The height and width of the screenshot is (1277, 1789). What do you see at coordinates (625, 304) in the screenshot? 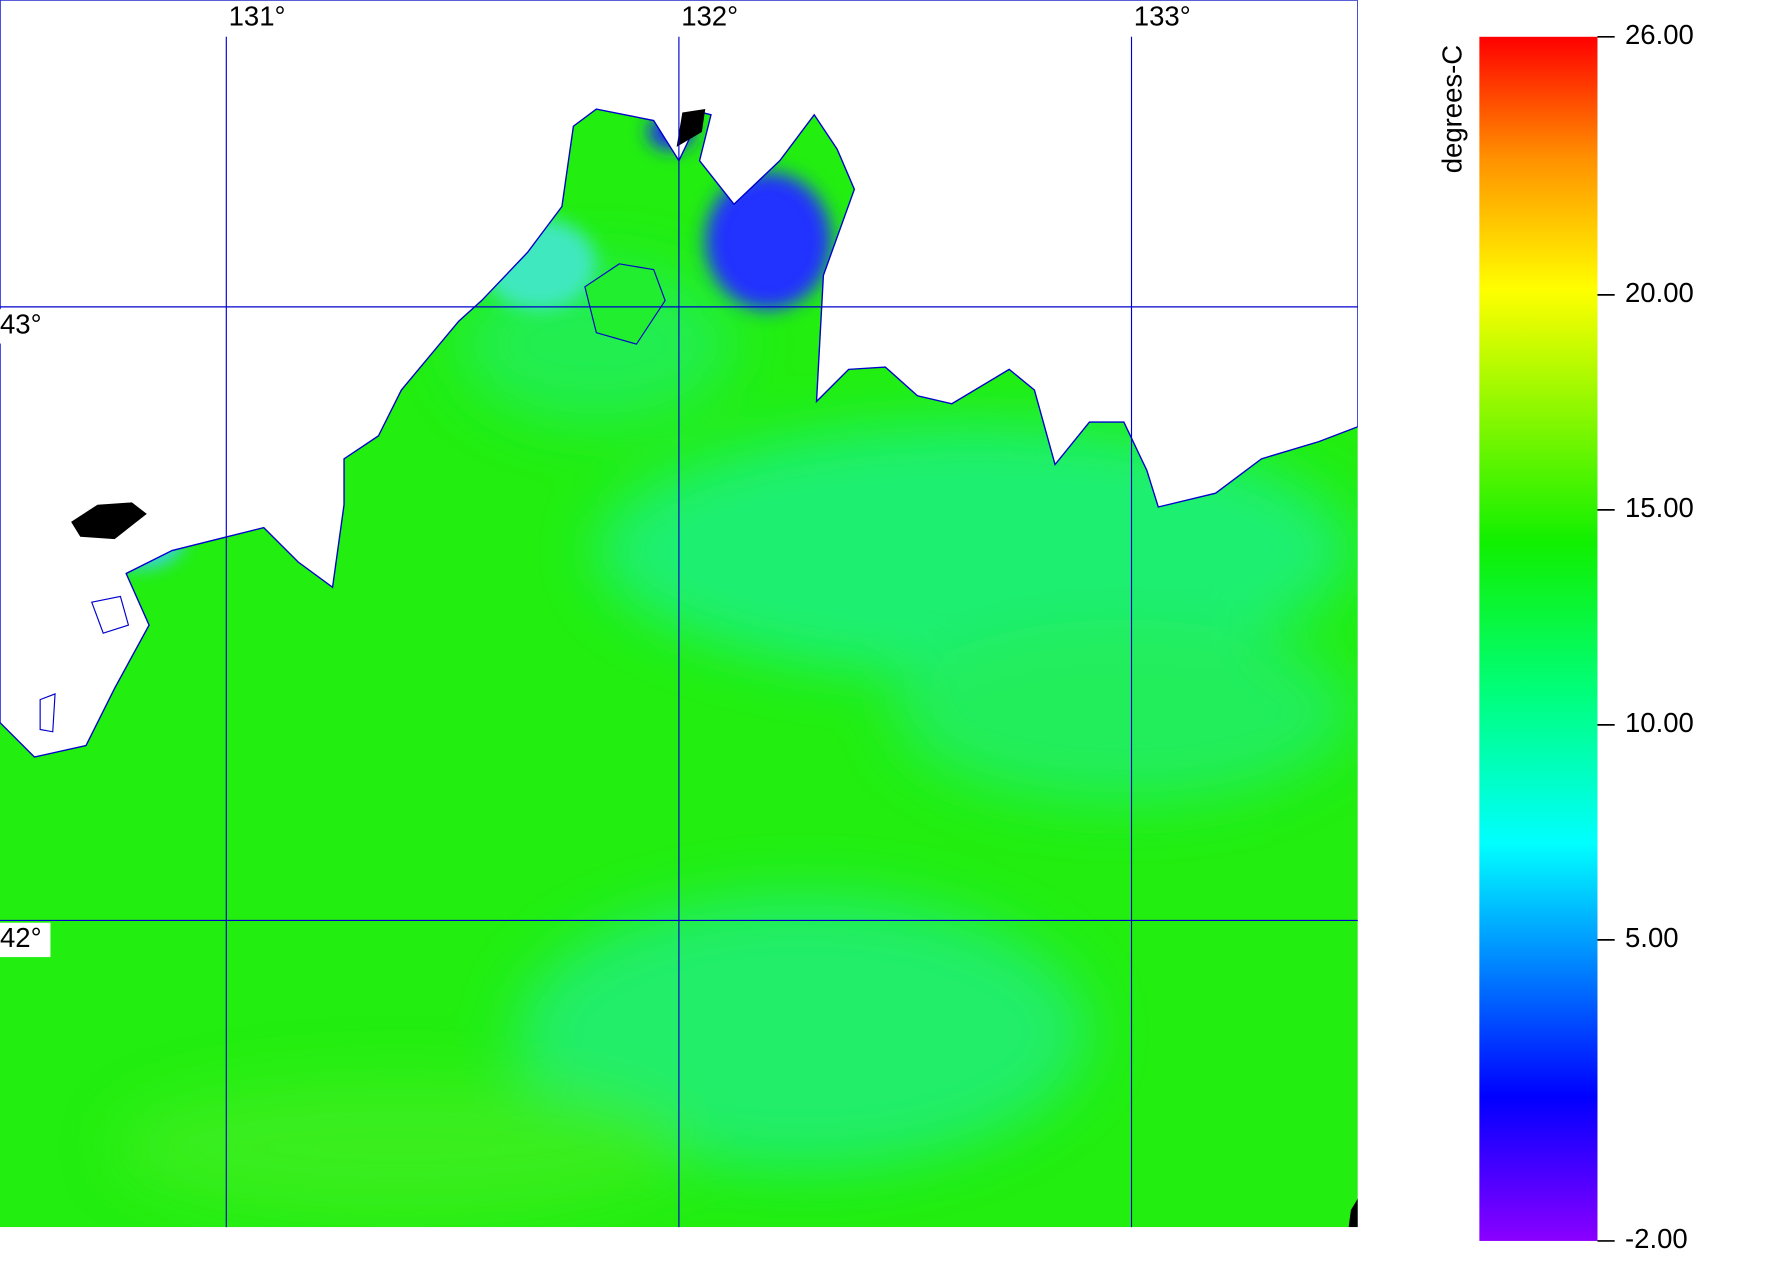
I see `inlet` at bounding box center [625, 304].